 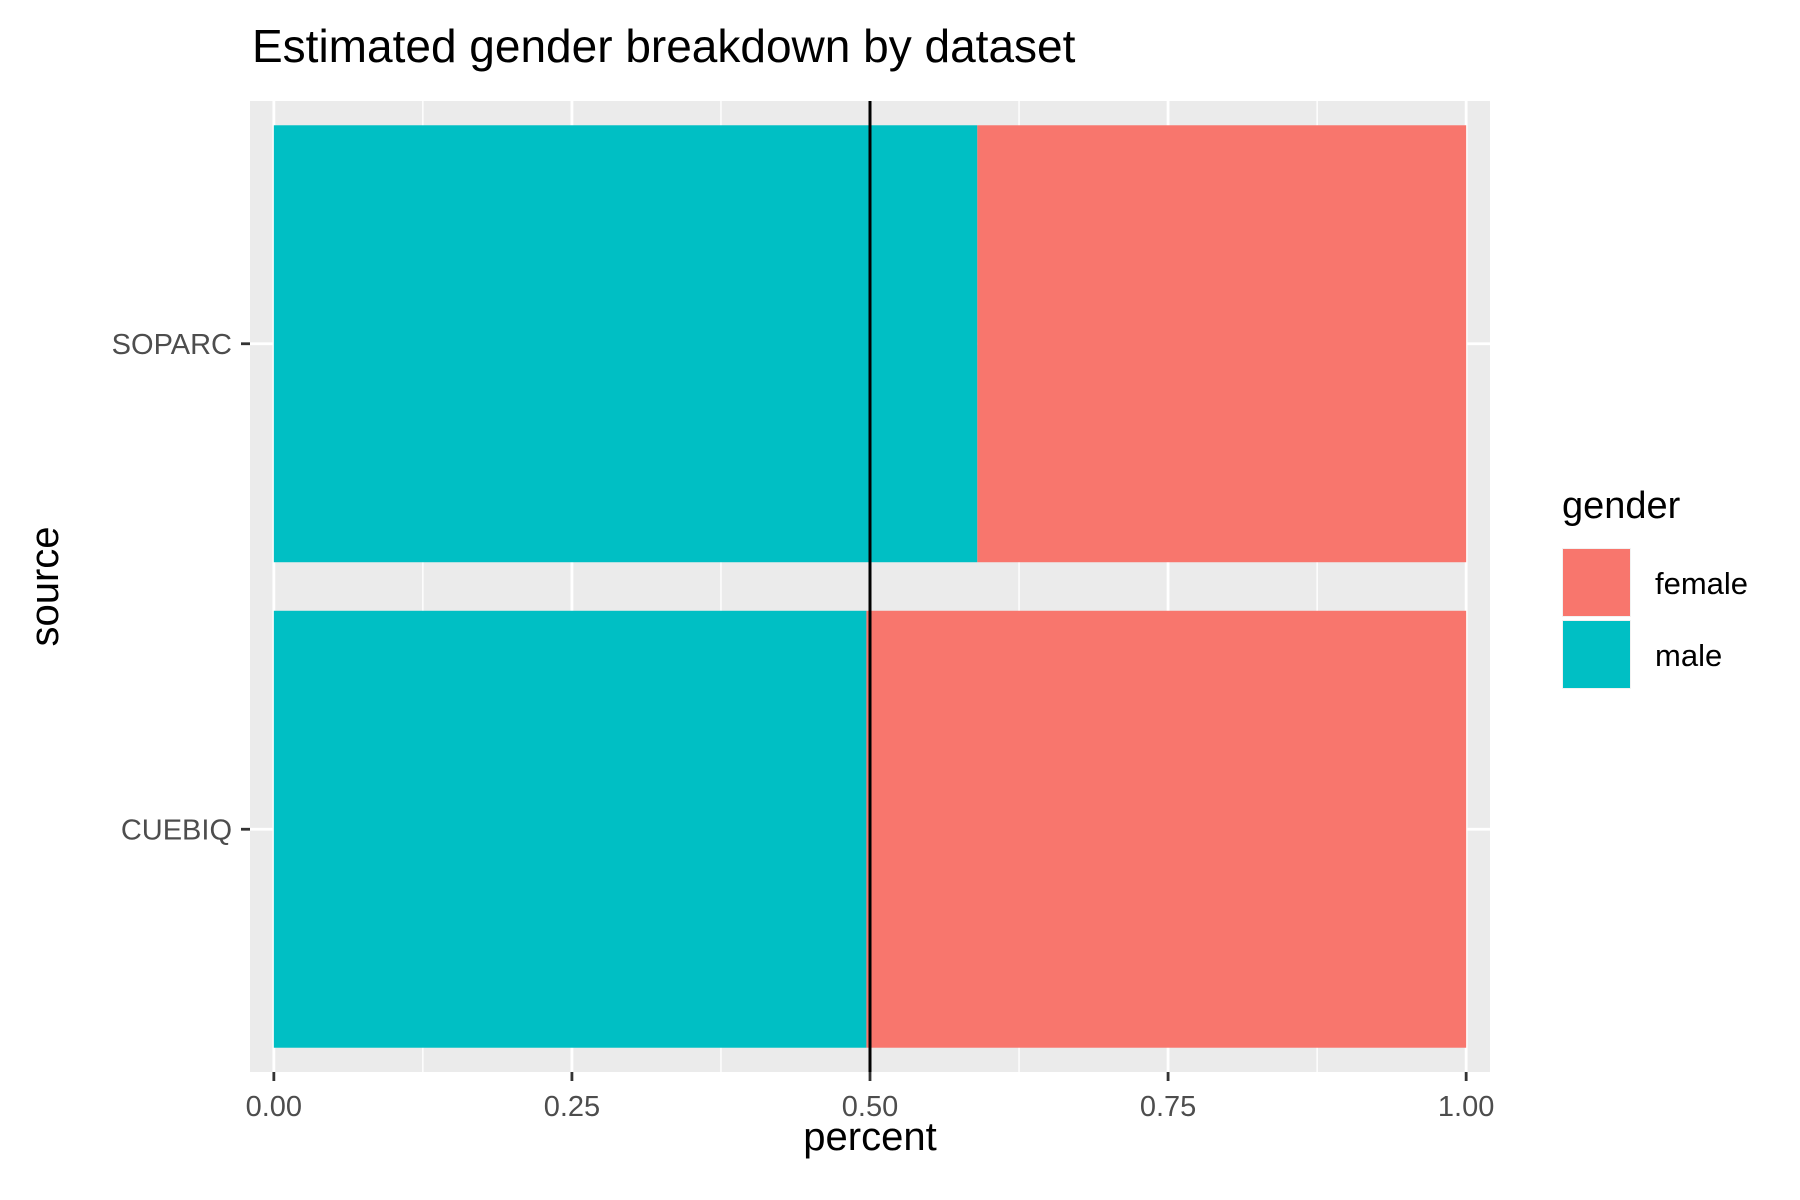 What do you see at coordinates (172, 345) in the screenshot?
I see `y-tick-label: SOPARC` at bounding box center [172, 345].